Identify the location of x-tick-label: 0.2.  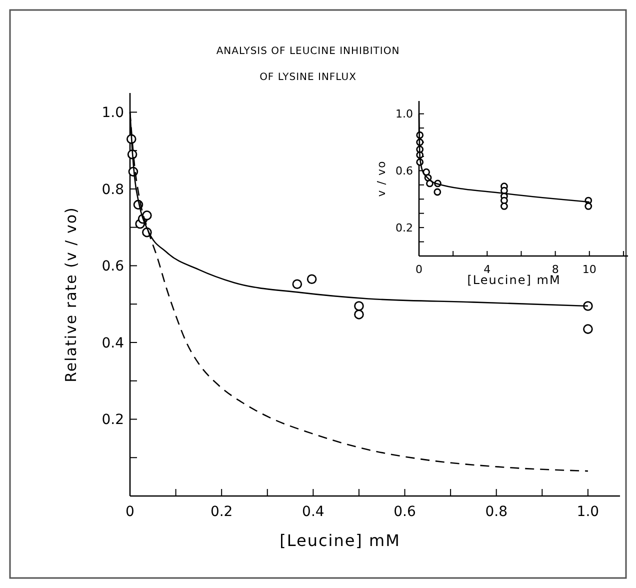
(221, 512).